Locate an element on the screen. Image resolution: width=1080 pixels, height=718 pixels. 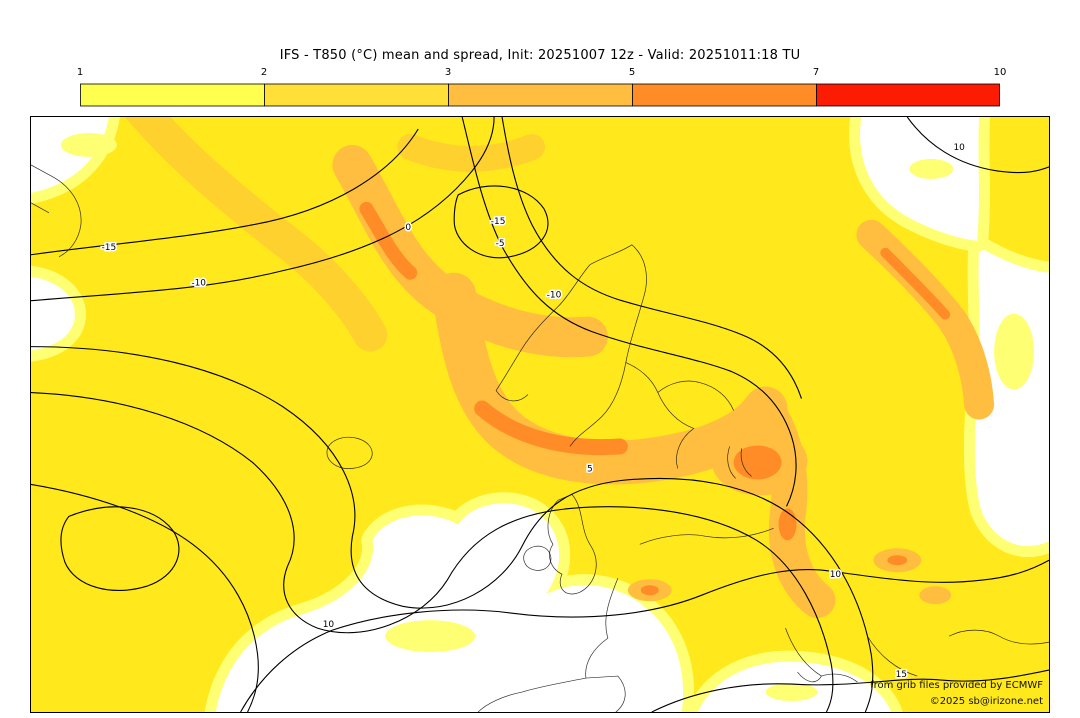
coastline-iceland is located at coordinates (349, 452).